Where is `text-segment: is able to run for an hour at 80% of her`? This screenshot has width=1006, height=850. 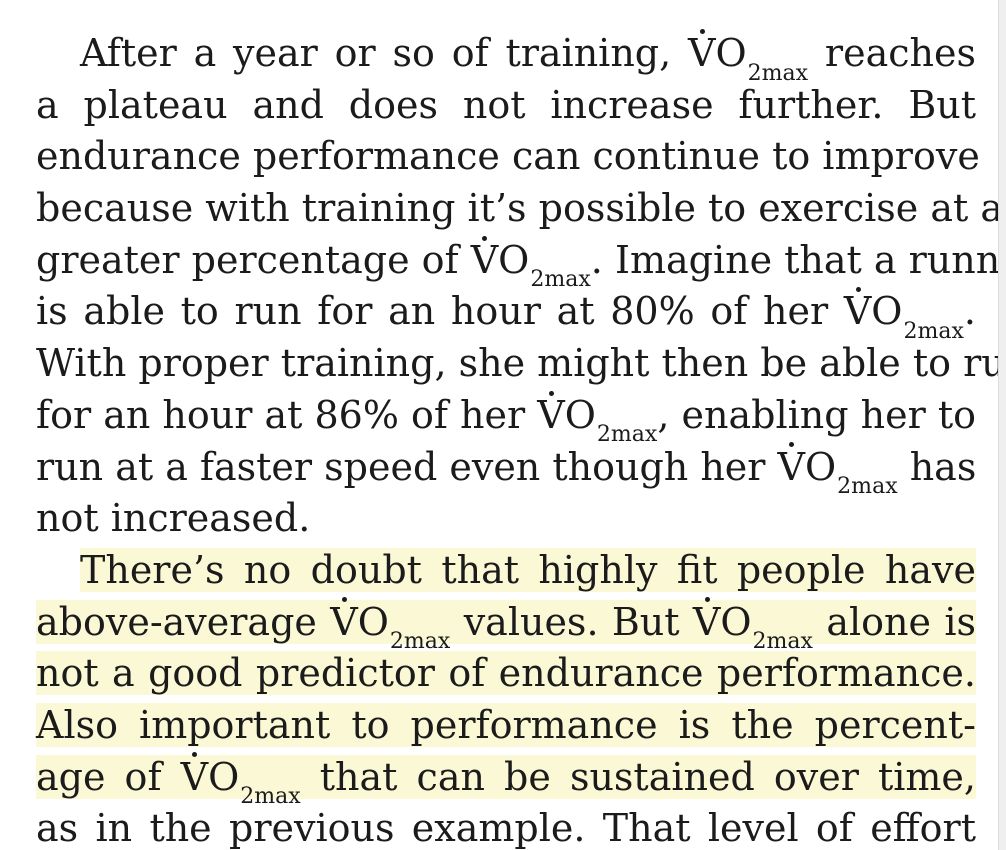 text-segment: is able to run for an hour at 80% of her is located at coordinates (440, 311).